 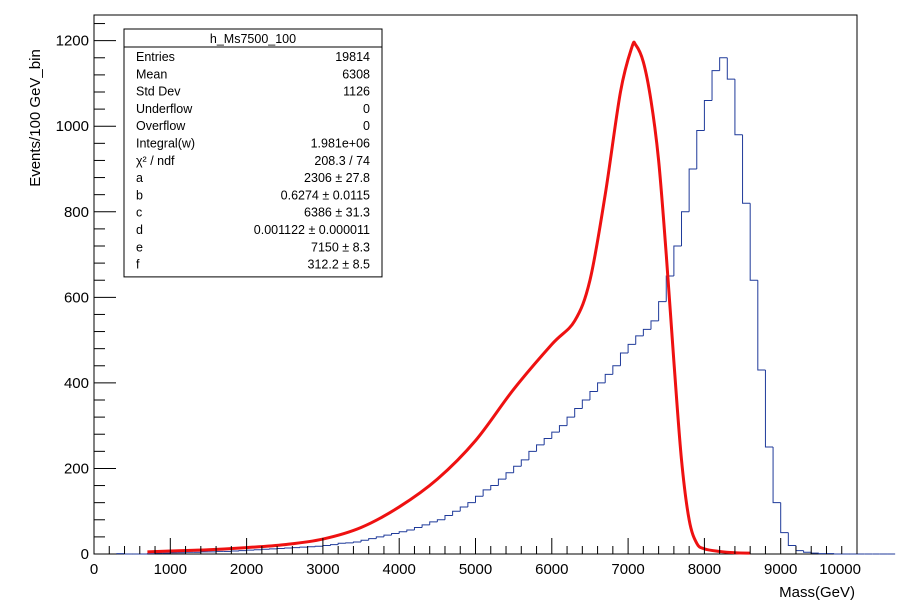 What do you see at coordinates (246, 569) in the screenshot?
I see `x-tick-label: 2000` at bounding box center [246, 569].